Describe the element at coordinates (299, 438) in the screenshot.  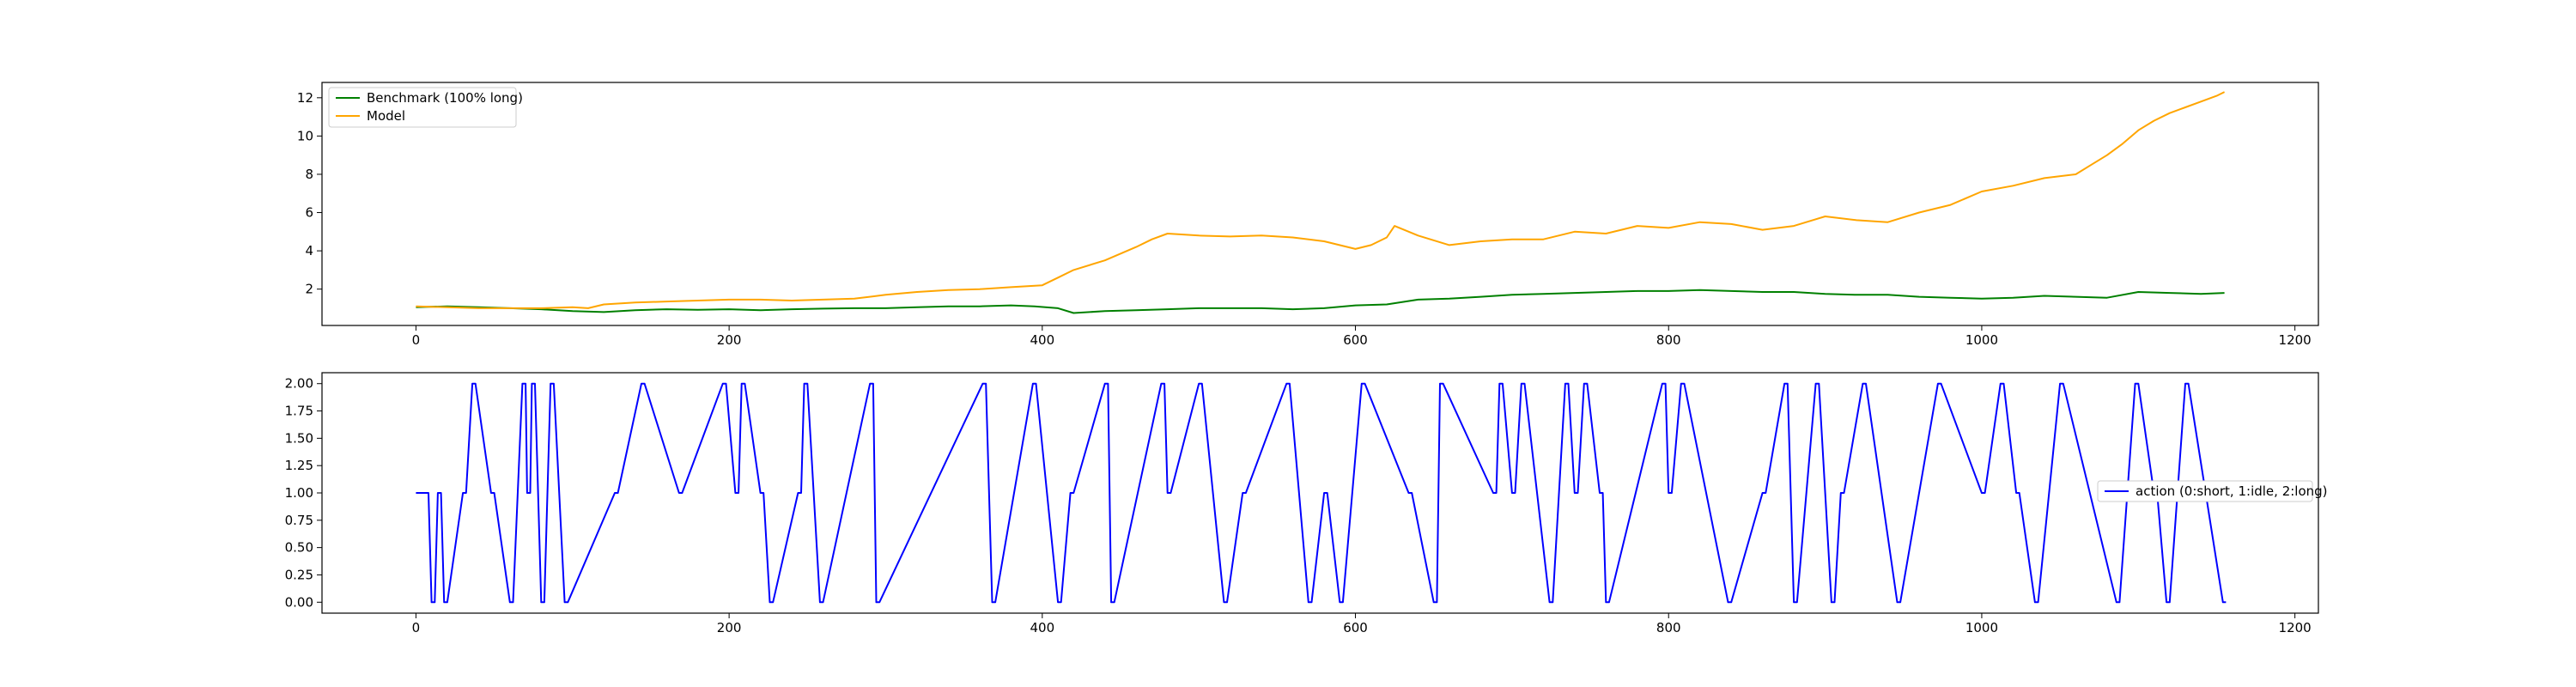
I see `y-tick-label: 1.50` at that location.